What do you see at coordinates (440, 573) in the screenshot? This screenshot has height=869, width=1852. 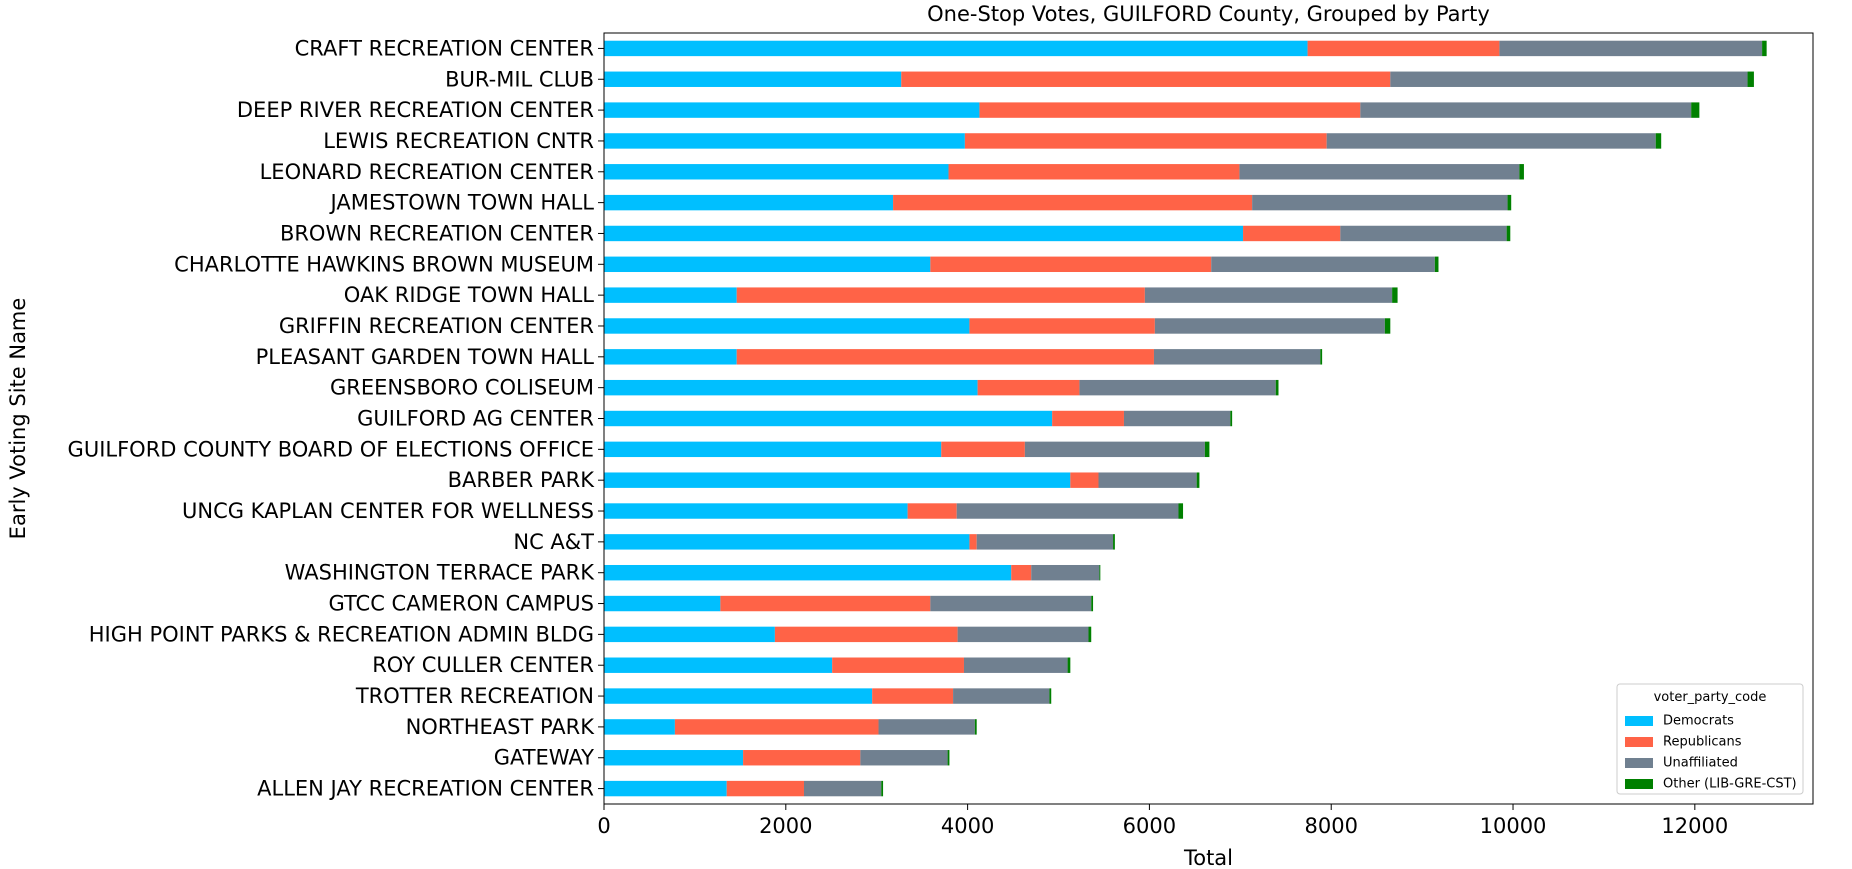 I see `category-label: WASHINGTON TERRACE PARK` at bounding box center [440, 573].